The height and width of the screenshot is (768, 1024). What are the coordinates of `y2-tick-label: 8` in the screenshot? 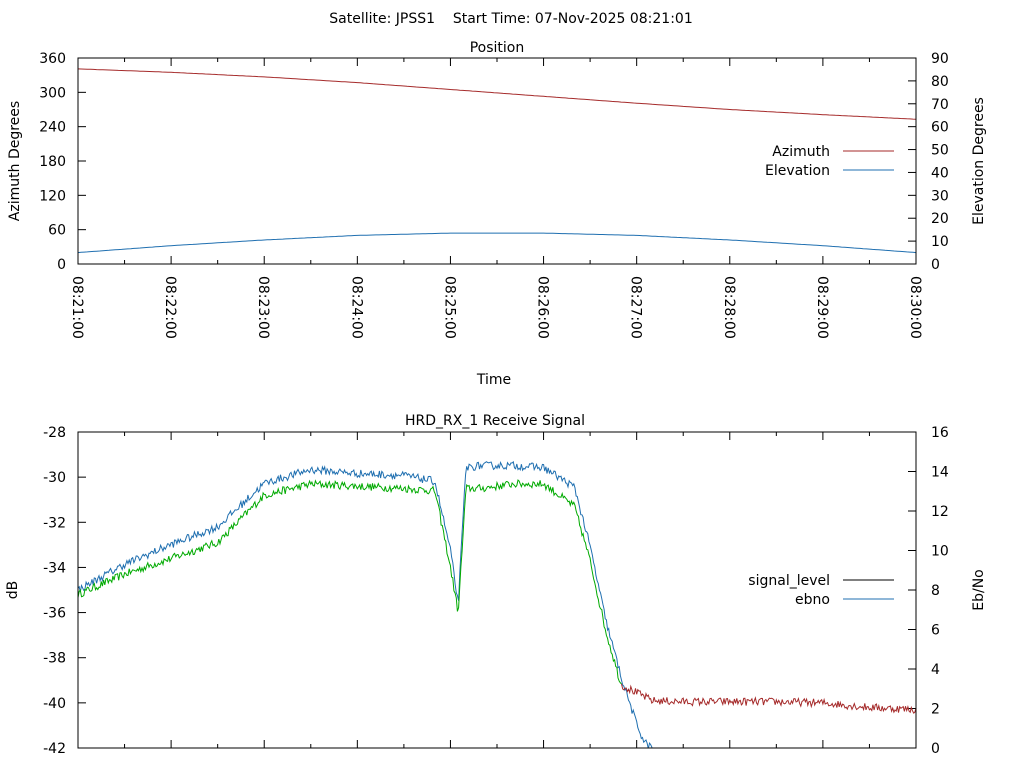 It's located at (935, 591).